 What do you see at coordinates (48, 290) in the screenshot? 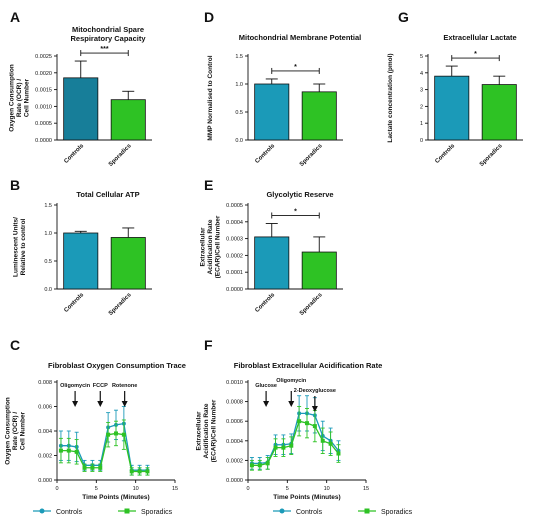
I see `y-tick-label: 0.0` at bounding box center [48, 290].